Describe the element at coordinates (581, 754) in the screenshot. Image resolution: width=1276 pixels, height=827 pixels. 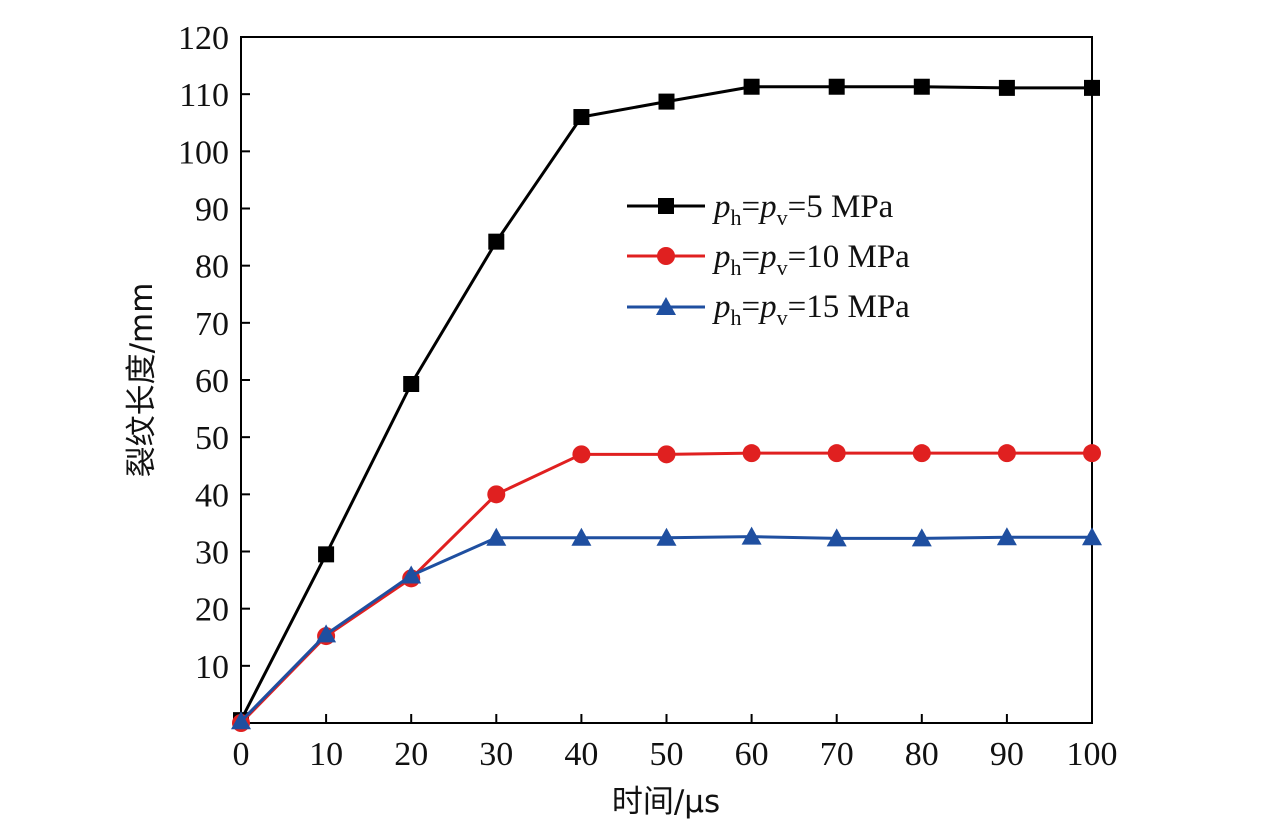
I see `x-tick-label: 40` at that location.